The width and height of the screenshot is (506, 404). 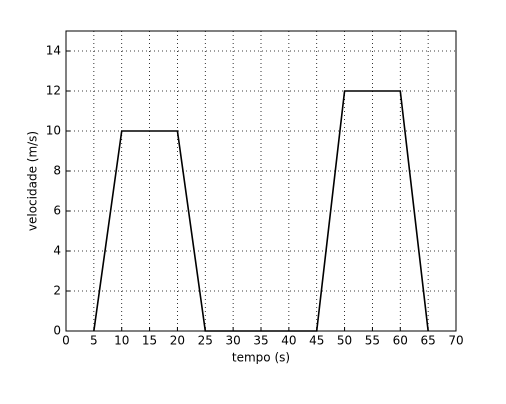 I want to click on x-tick-label: 35, so click(x=260, y=341).